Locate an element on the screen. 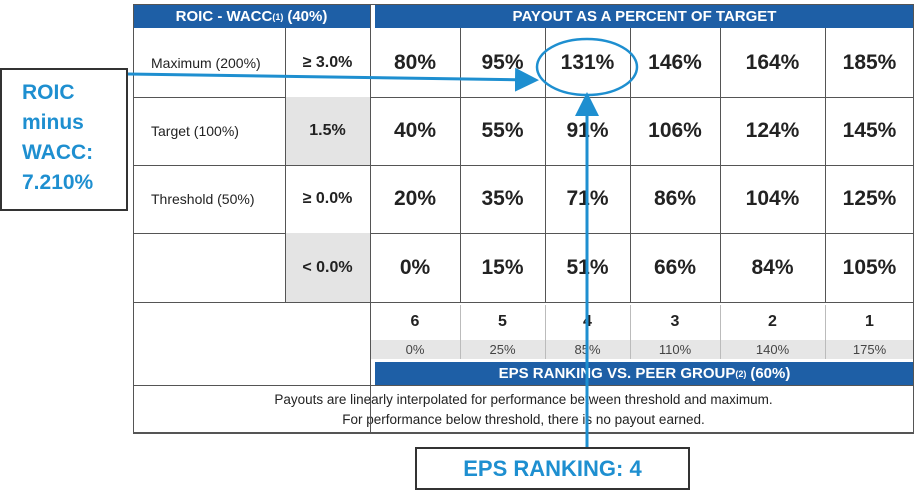 The image size is (916, 491). eps-payout: 0% is located at coordinates (415, 349).